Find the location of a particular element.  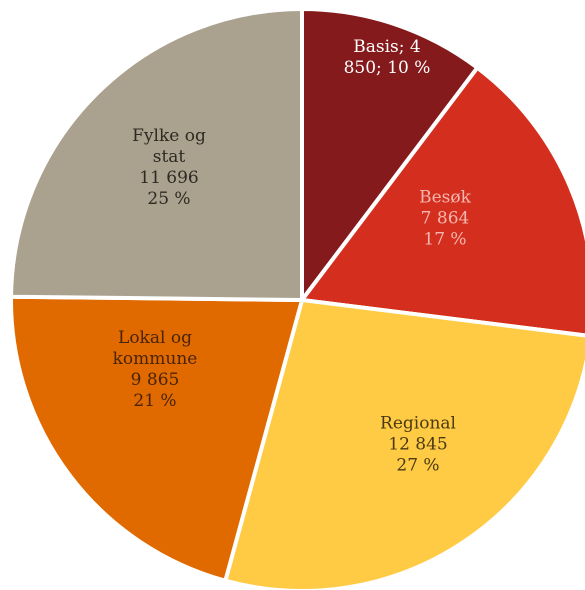

slice-label-line: 21 % is located at coordinates (154, 401).